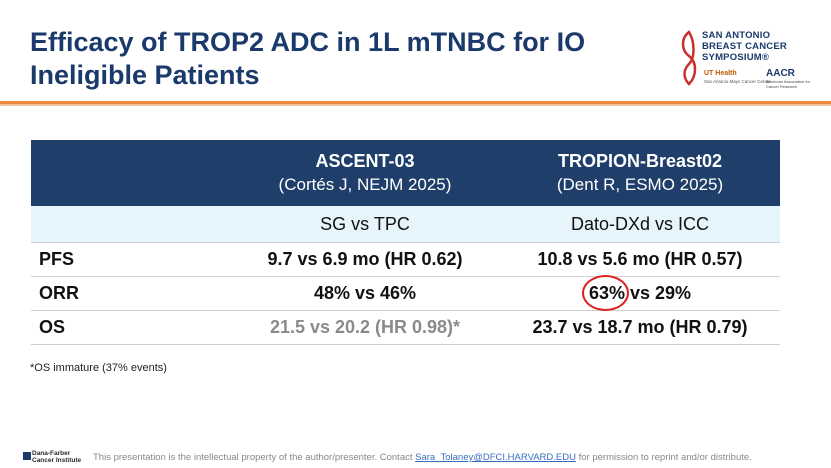  I want to click on dana-farber-icon, so click(27, 456).